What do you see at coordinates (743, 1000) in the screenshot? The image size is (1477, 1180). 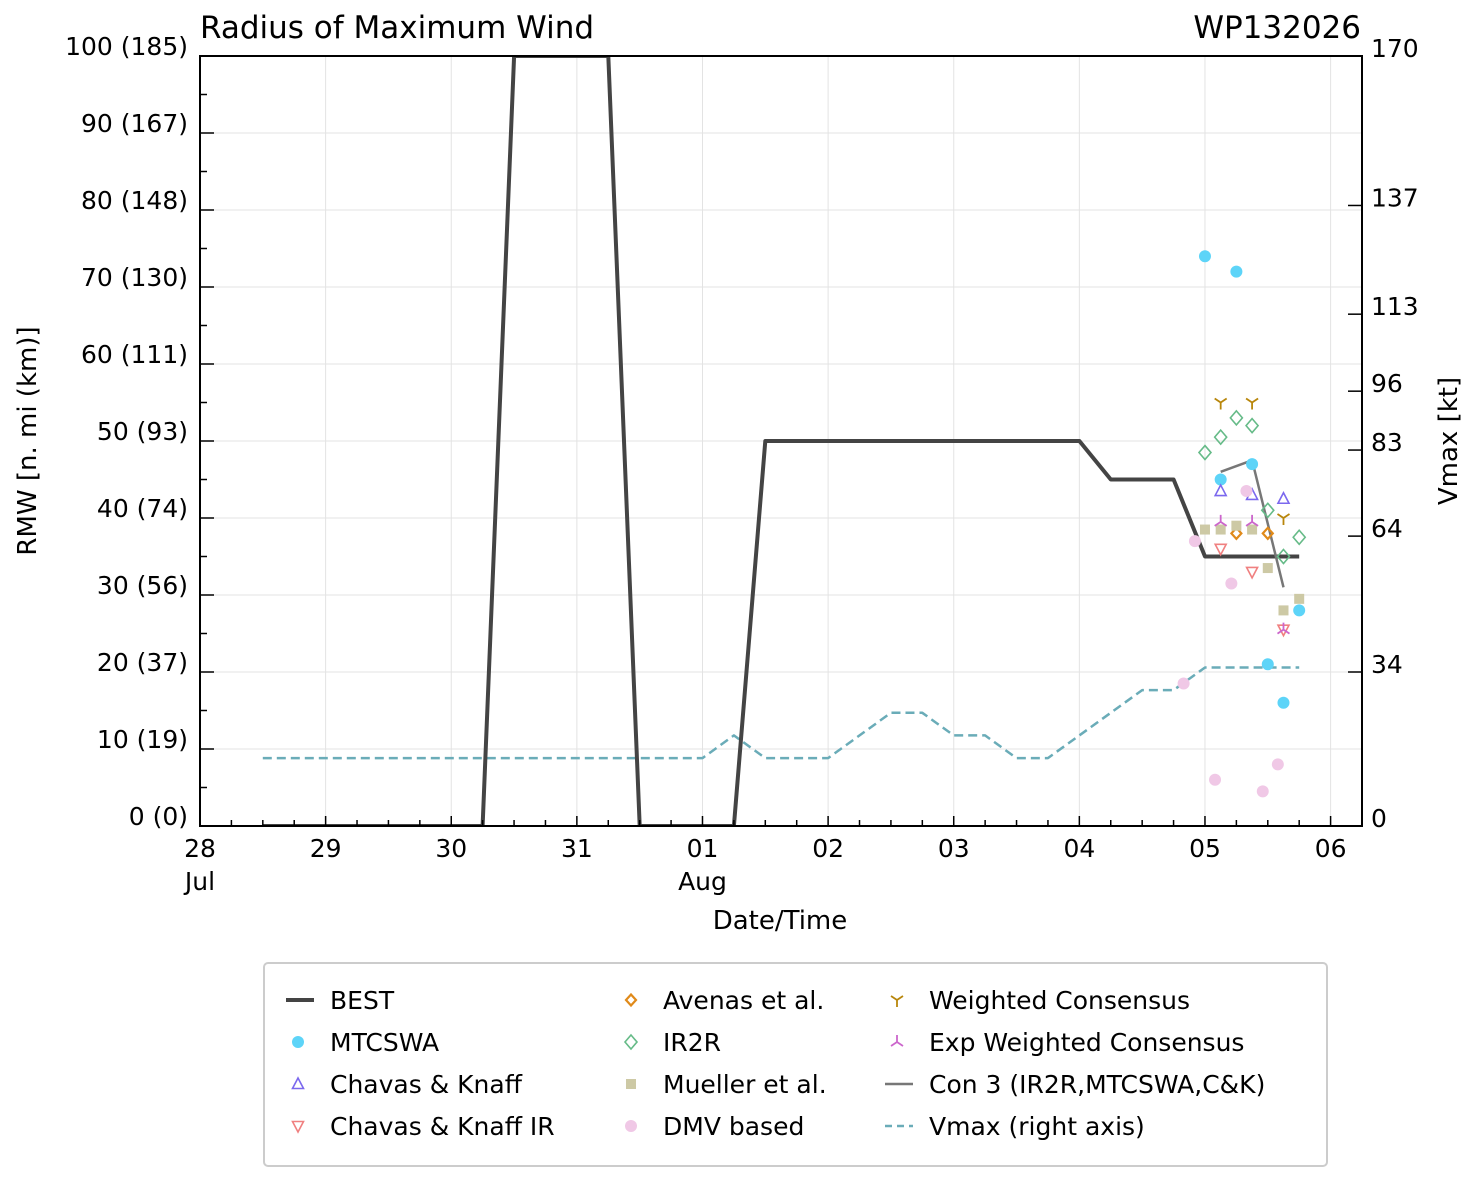 I see `legend-label: Avenas et al.` at bounding box center [743, 1000].